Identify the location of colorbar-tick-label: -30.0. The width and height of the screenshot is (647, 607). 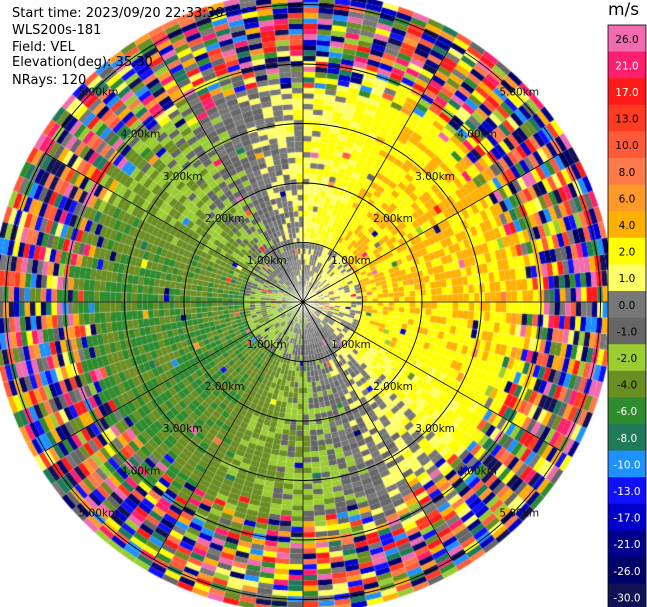
(626, 598).